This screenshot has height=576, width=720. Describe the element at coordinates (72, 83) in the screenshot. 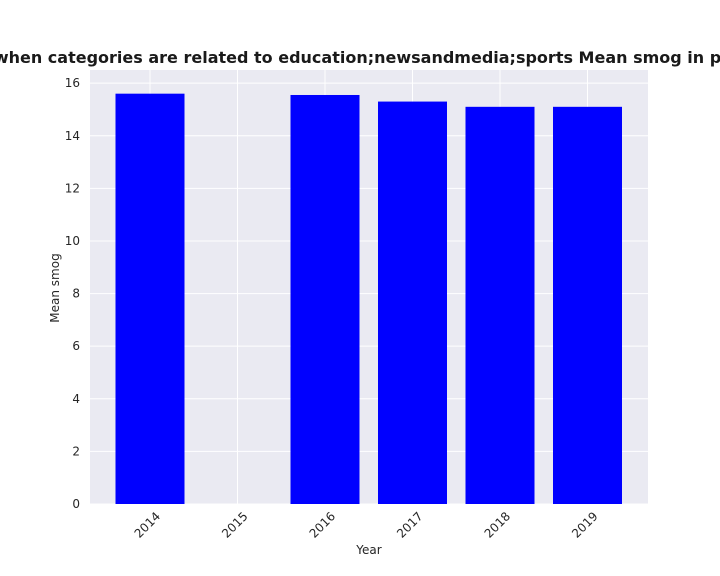

I see `y-tick-label: 16` at that location.